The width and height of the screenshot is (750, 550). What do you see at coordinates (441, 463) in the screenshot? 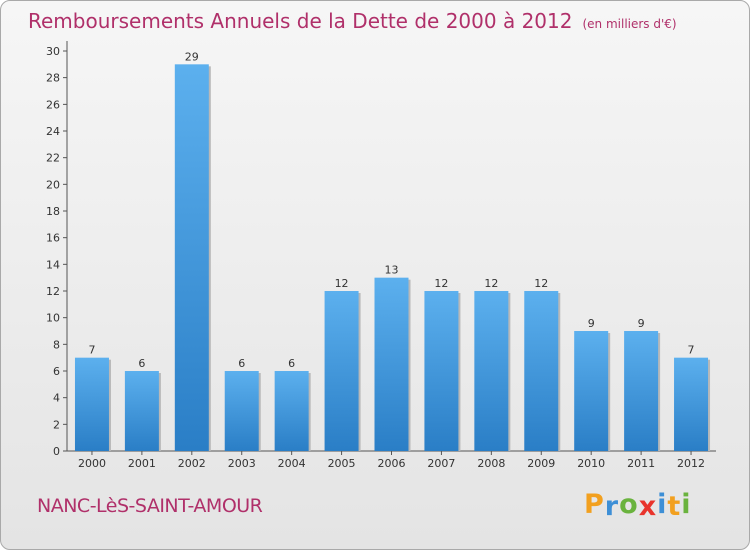
I see `x-tick-label: 2007` at bounding box center [441, 463].